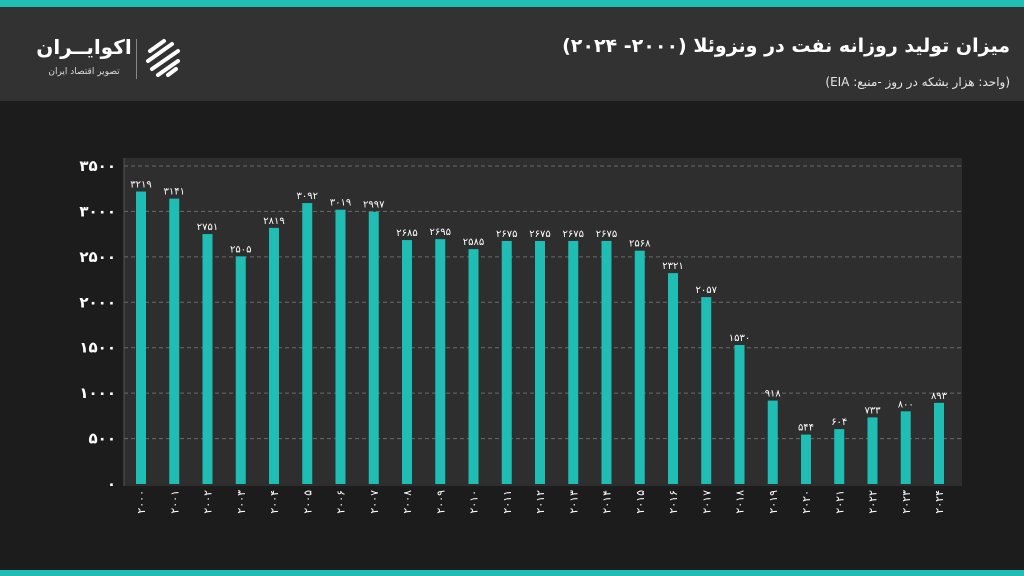 This screenshot has width=1024, height=576. What do you see at coordinates (97, 348) in the screenshot?
I see `y-tick-label: ۱۵۰۰` at bounding box center [97, 348].